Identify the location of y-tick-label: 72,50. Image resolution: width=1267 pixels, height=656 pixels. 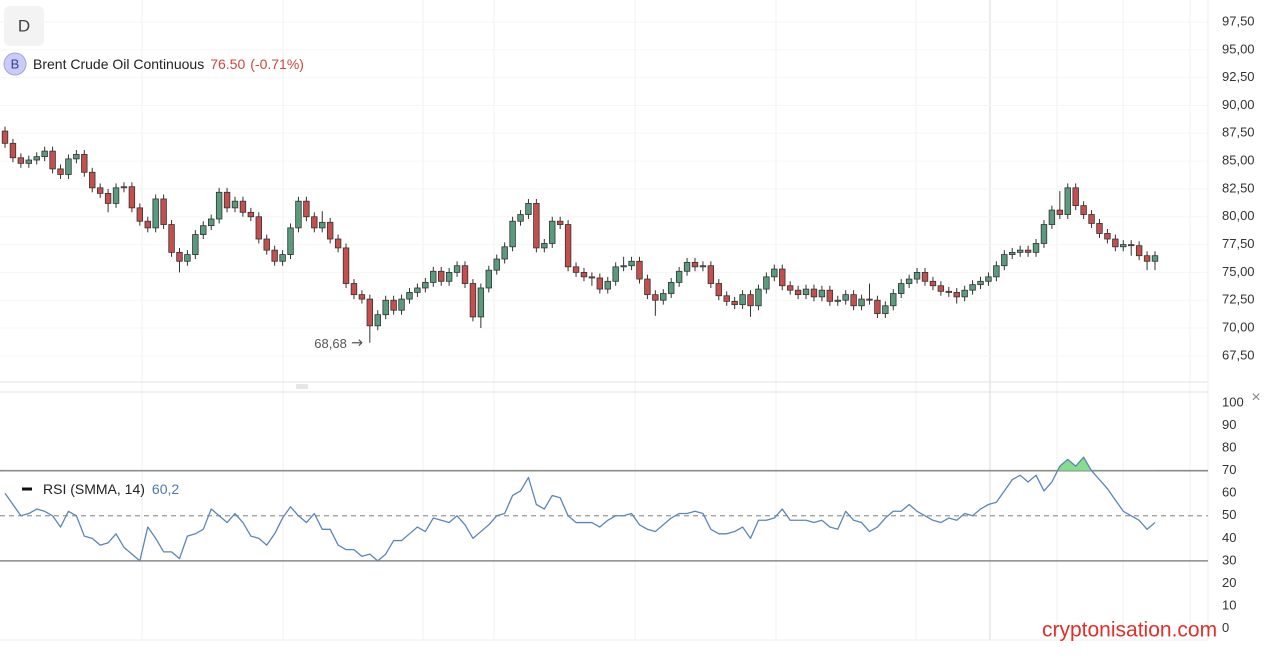
(1238, 299).